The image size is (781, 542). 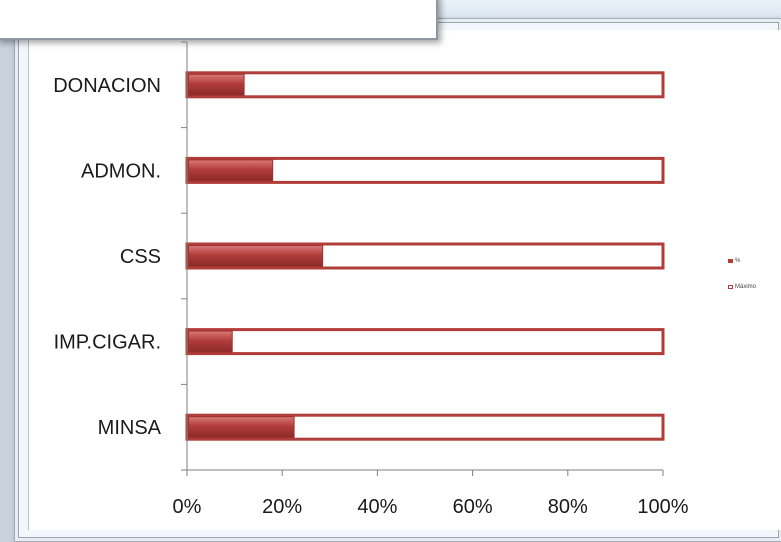 What do you see at coordinates (742, 261) in the screenshot?
I see `legend-item-pct: %` at bounding box center [742, 261].